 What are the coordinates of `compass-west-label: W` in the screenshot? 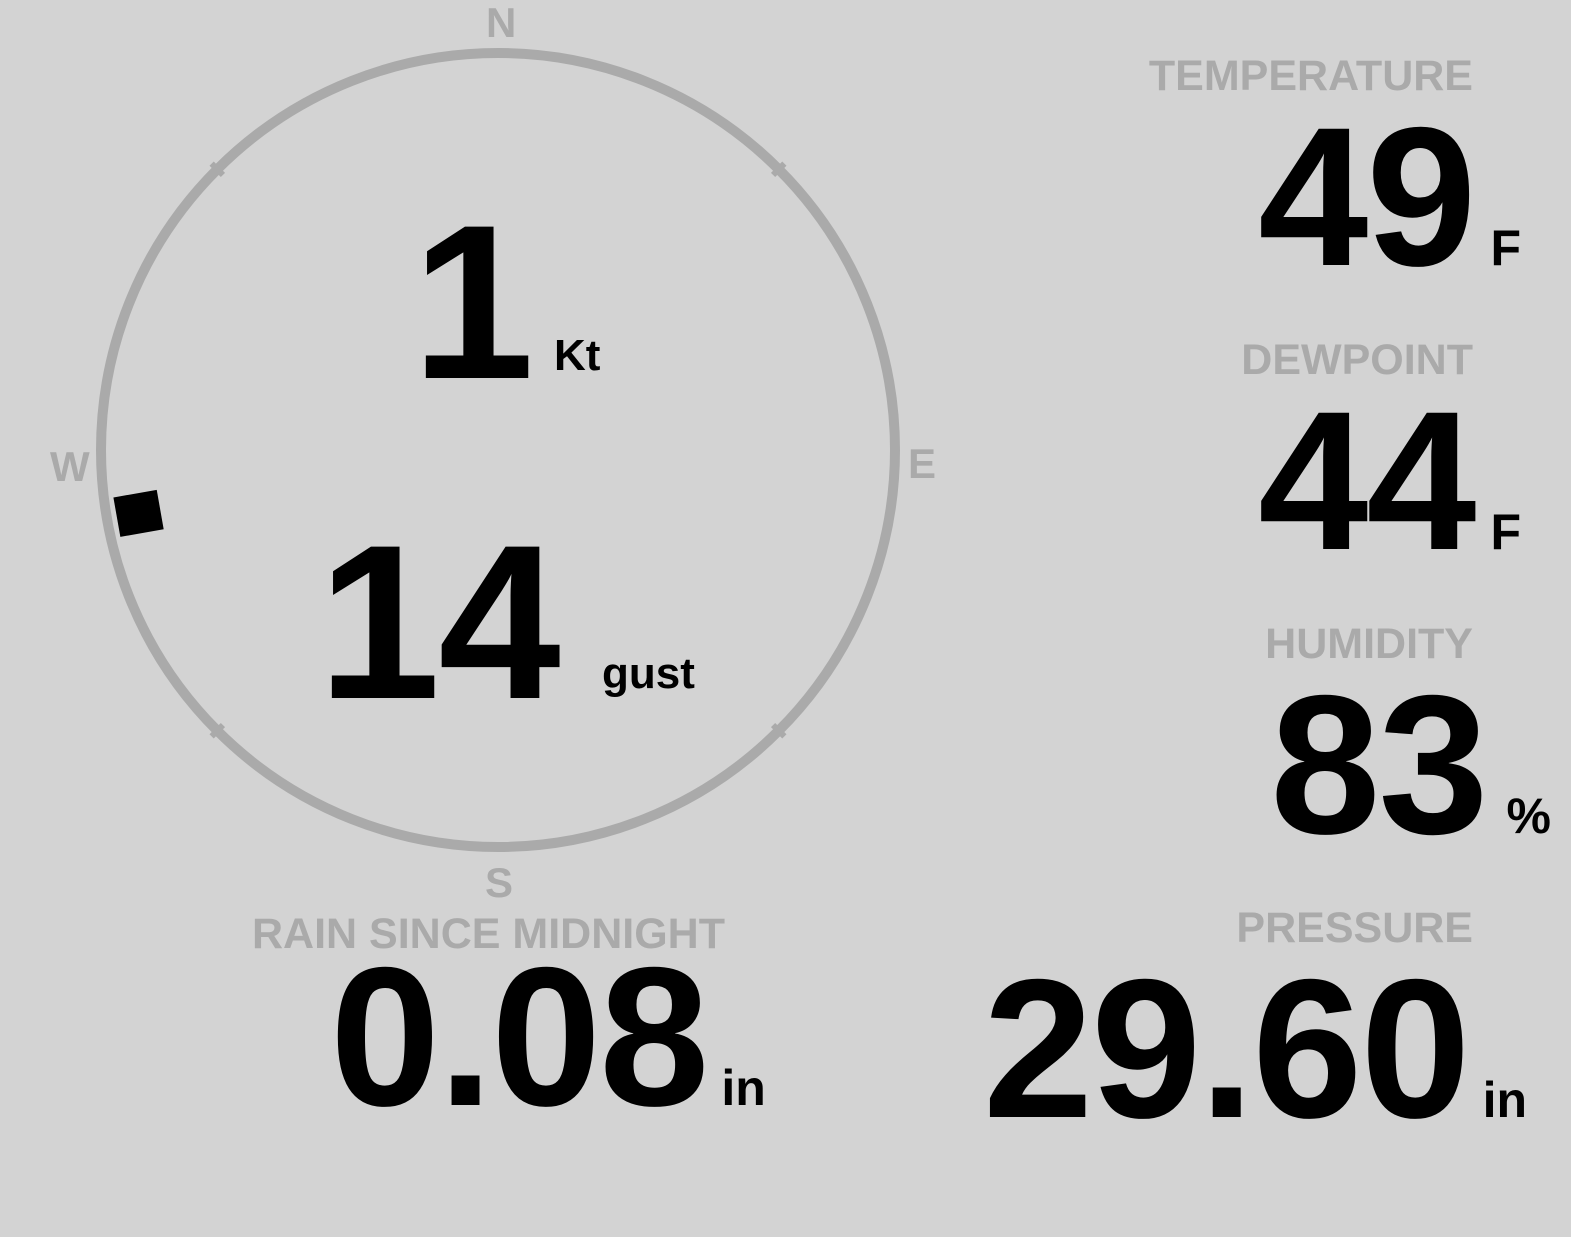 It's located at (70, 466).